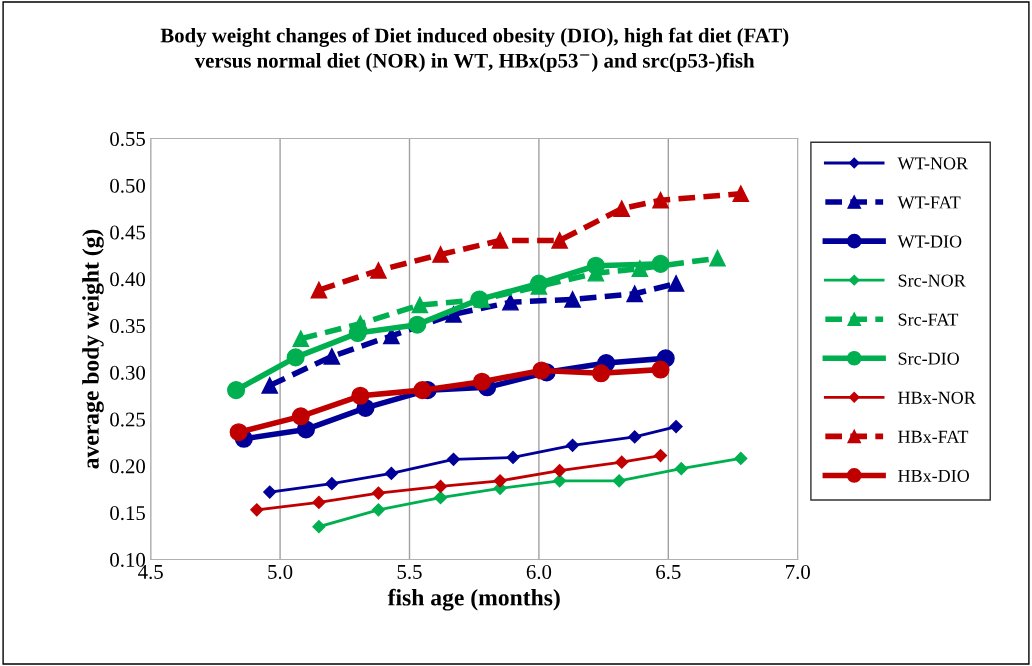  What do you see at coordinates (937, 397) in the screenshot?
I see `legend-label: HBx-NOR` at bounding box center [937, 397].